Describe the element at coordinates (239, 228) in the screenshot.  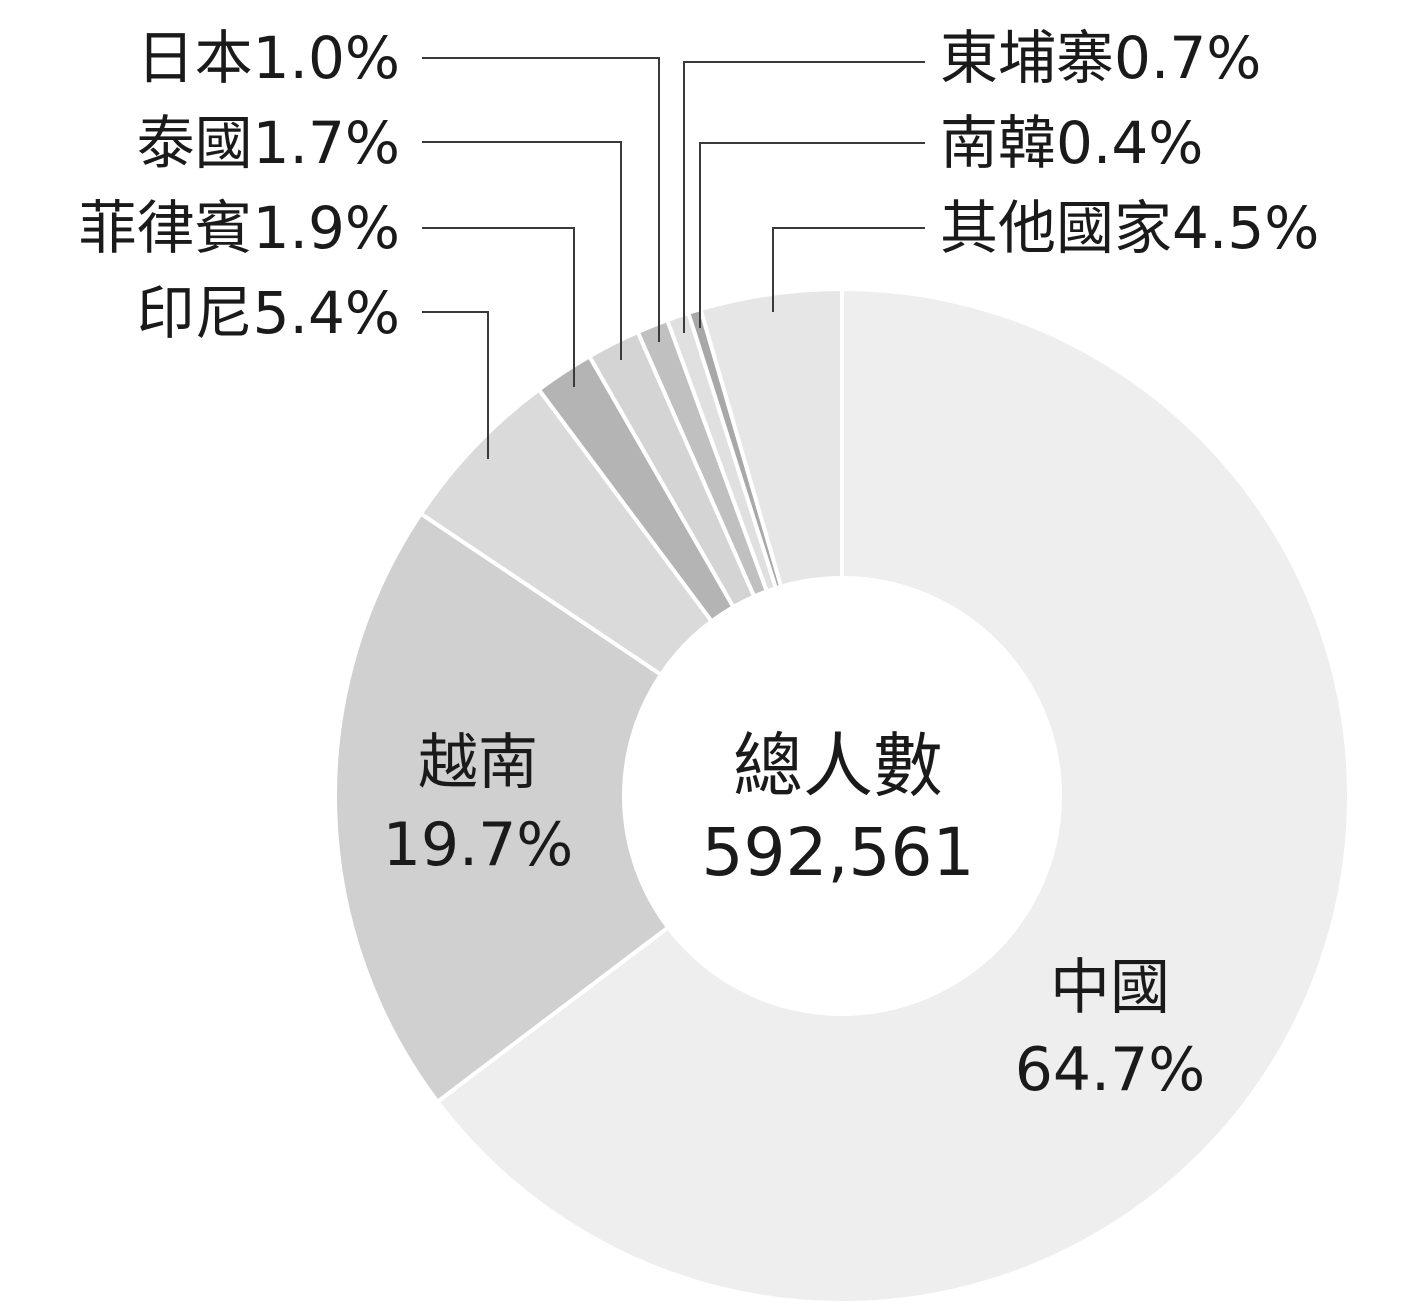
I see `label-philippines: 菲律賓1.9%` at that location.